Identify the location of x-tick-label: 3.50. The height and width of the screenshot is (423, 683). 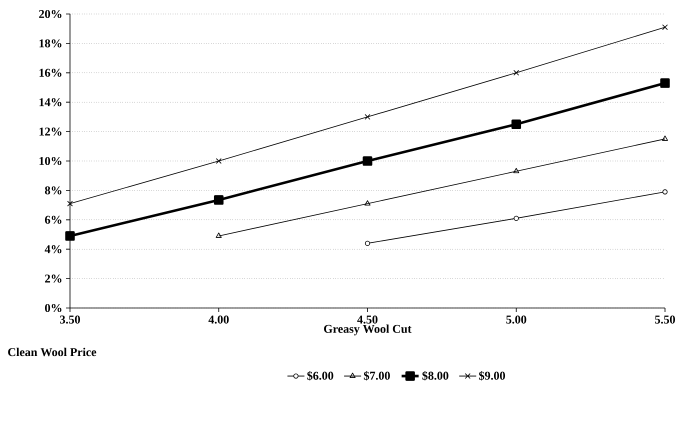
(70, 320).